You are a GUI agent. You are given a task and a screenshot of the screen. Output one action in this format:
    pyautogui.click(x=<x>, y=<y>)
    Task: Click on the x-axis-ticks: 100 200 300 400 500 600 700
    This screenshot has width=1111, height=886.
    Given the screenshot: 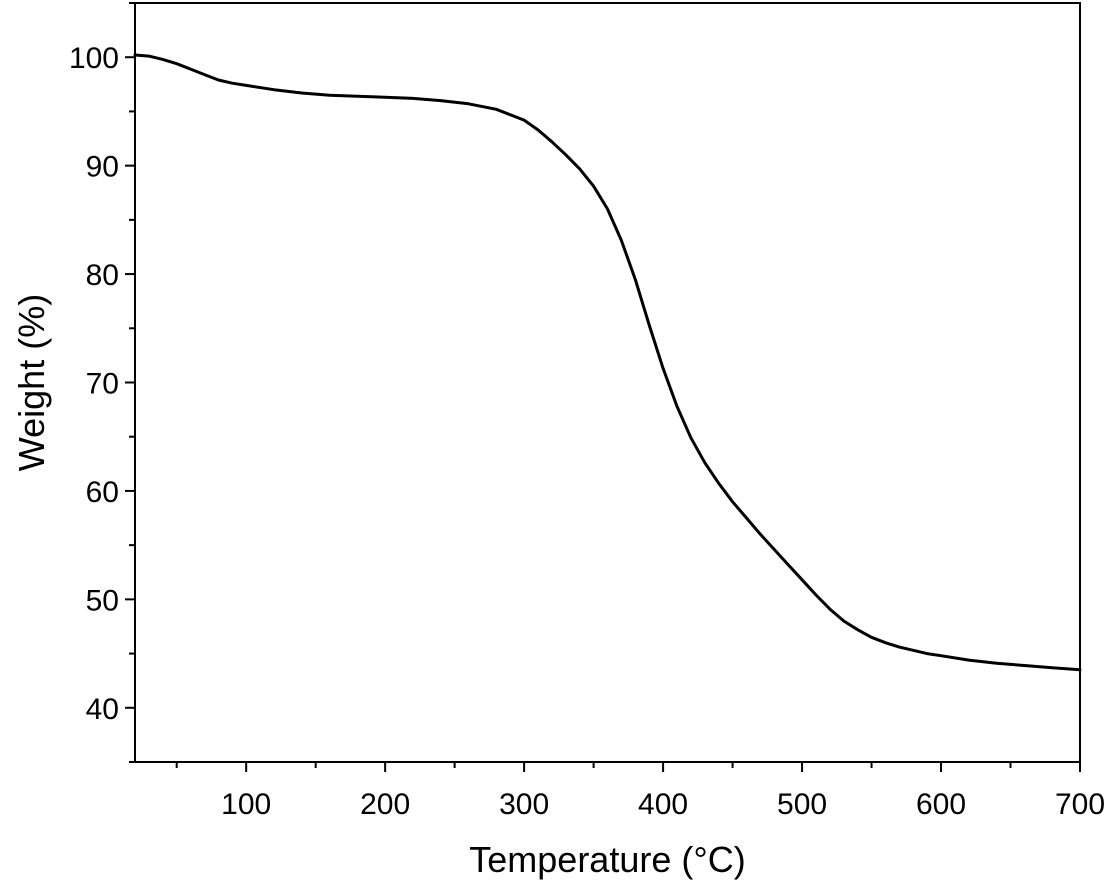 What is the action you would take?
    pyautogui.click(x=663, y=791)
    